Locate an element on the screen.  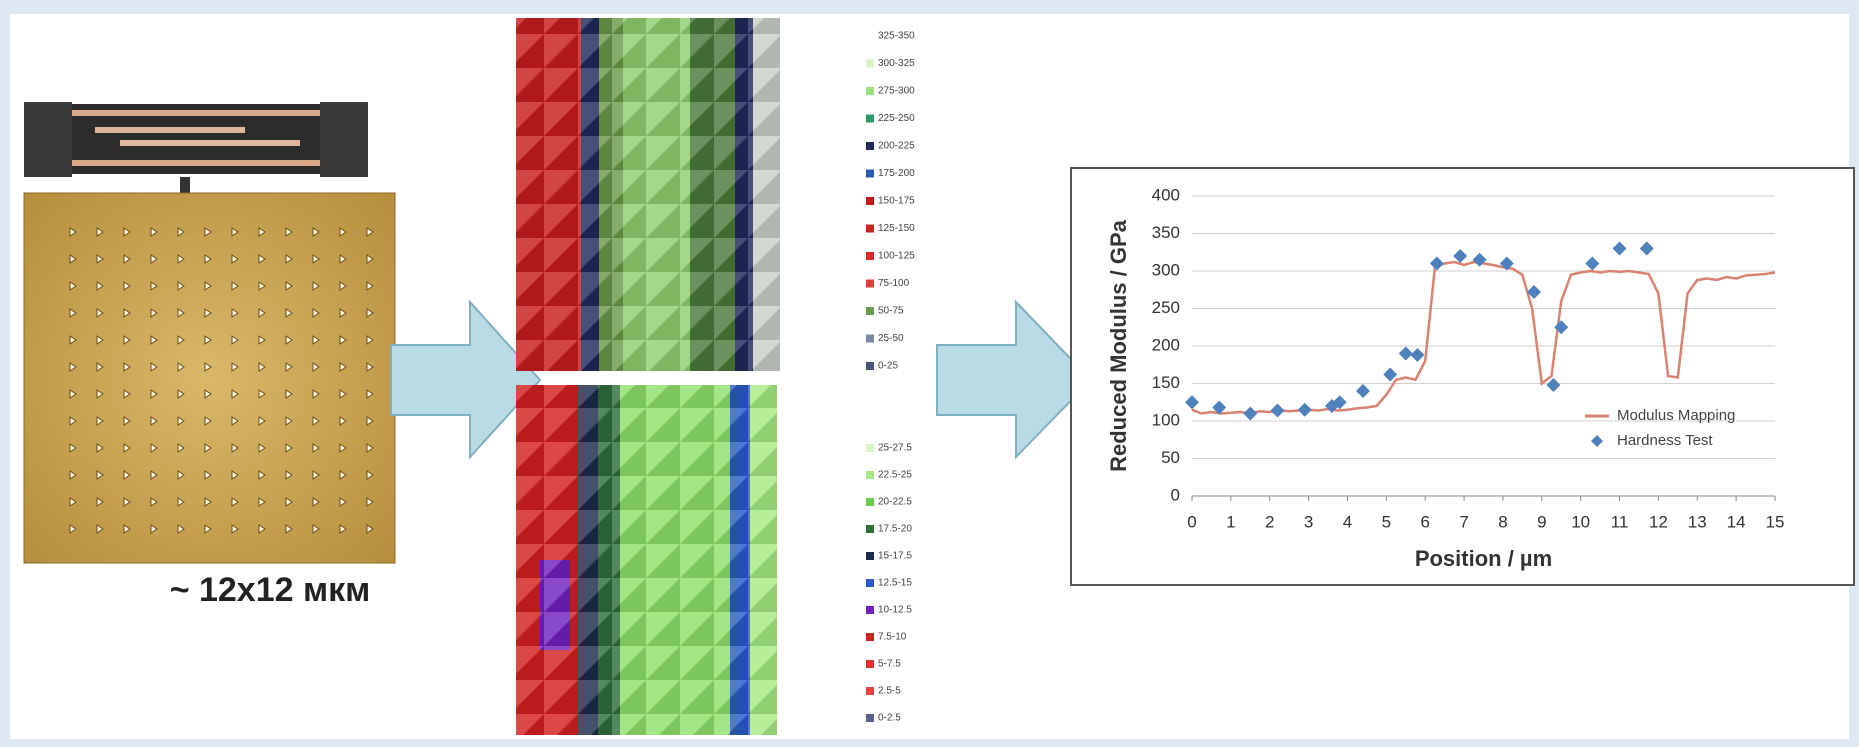
legend-label: 2.5-5 is located at coordinates (889, 691).